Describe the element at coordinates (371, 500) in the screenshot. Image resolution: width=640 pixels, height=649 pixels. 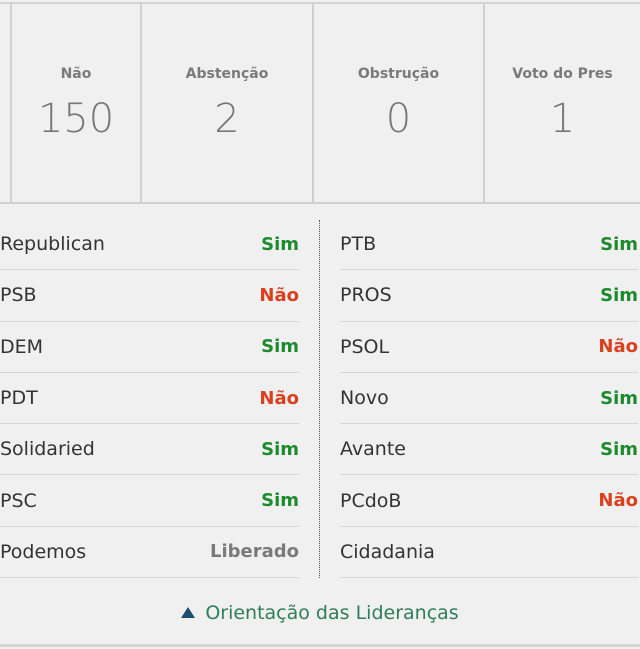
I see `party-name: PCdoB` at that location.